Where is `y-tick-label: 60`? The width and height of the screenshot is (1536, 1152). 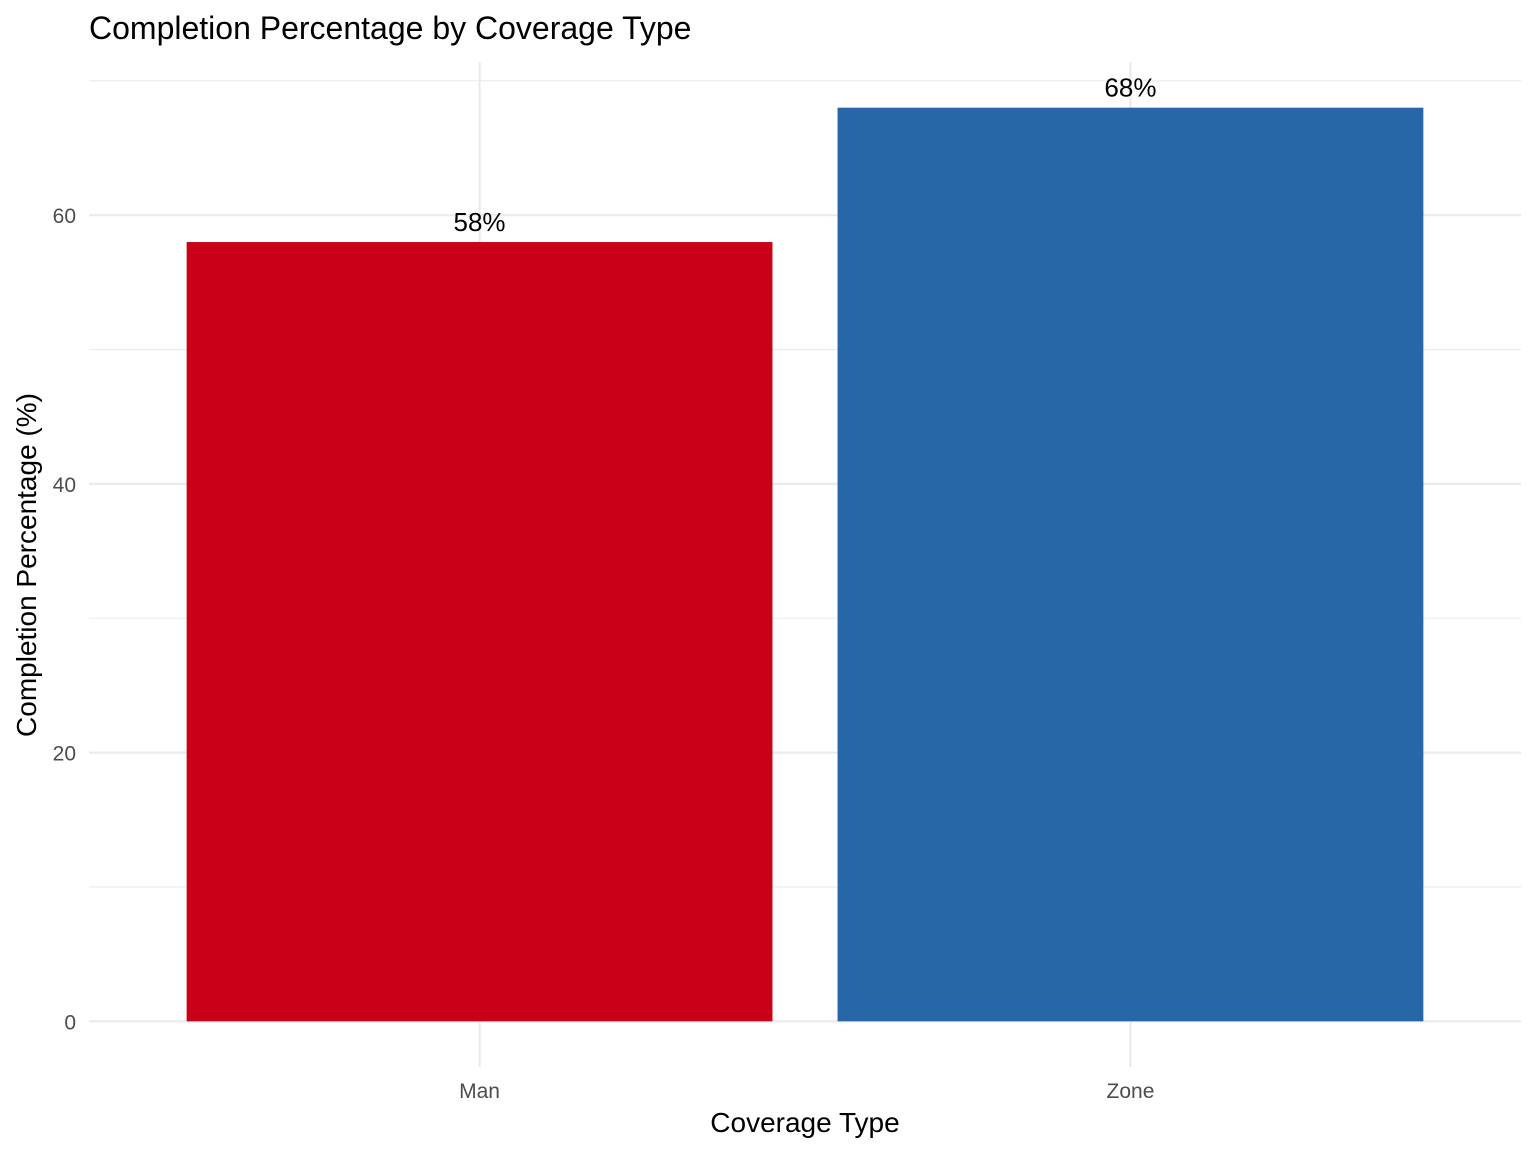
y-tick-label: 60 is located at coordinates (64, 216).